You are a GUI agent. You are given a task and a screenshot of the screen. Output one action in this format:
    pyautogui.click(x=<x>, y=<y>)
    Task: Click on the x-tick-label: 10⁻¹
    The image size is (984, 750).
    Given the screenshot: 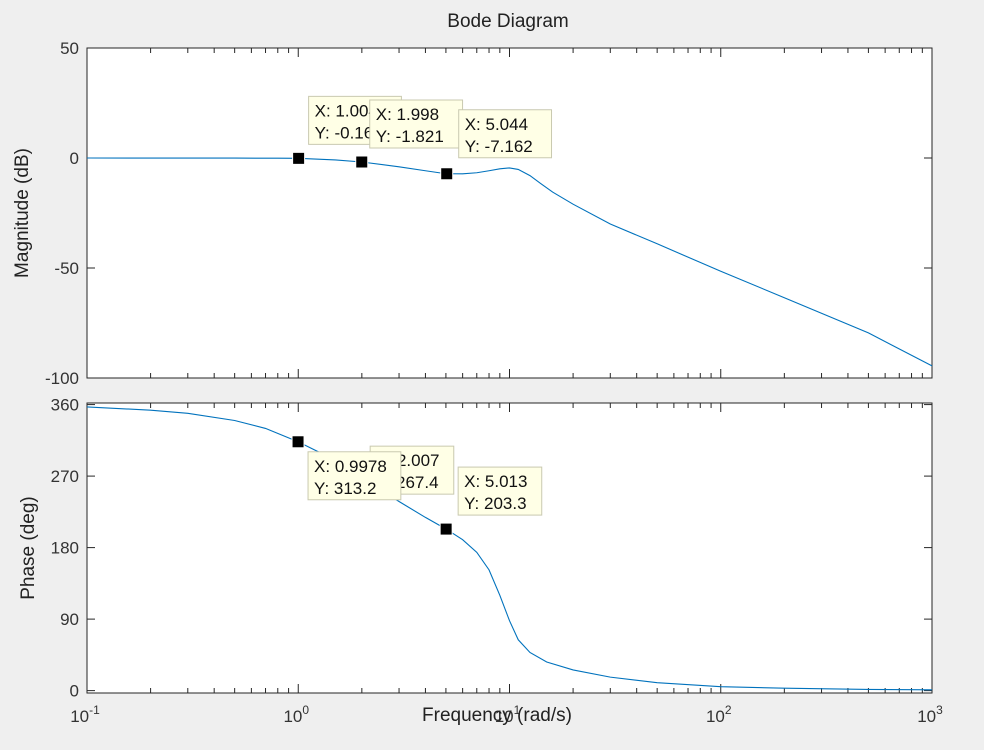 What is the action you would take?
    pyautogui.click(x=85, y=714)
    